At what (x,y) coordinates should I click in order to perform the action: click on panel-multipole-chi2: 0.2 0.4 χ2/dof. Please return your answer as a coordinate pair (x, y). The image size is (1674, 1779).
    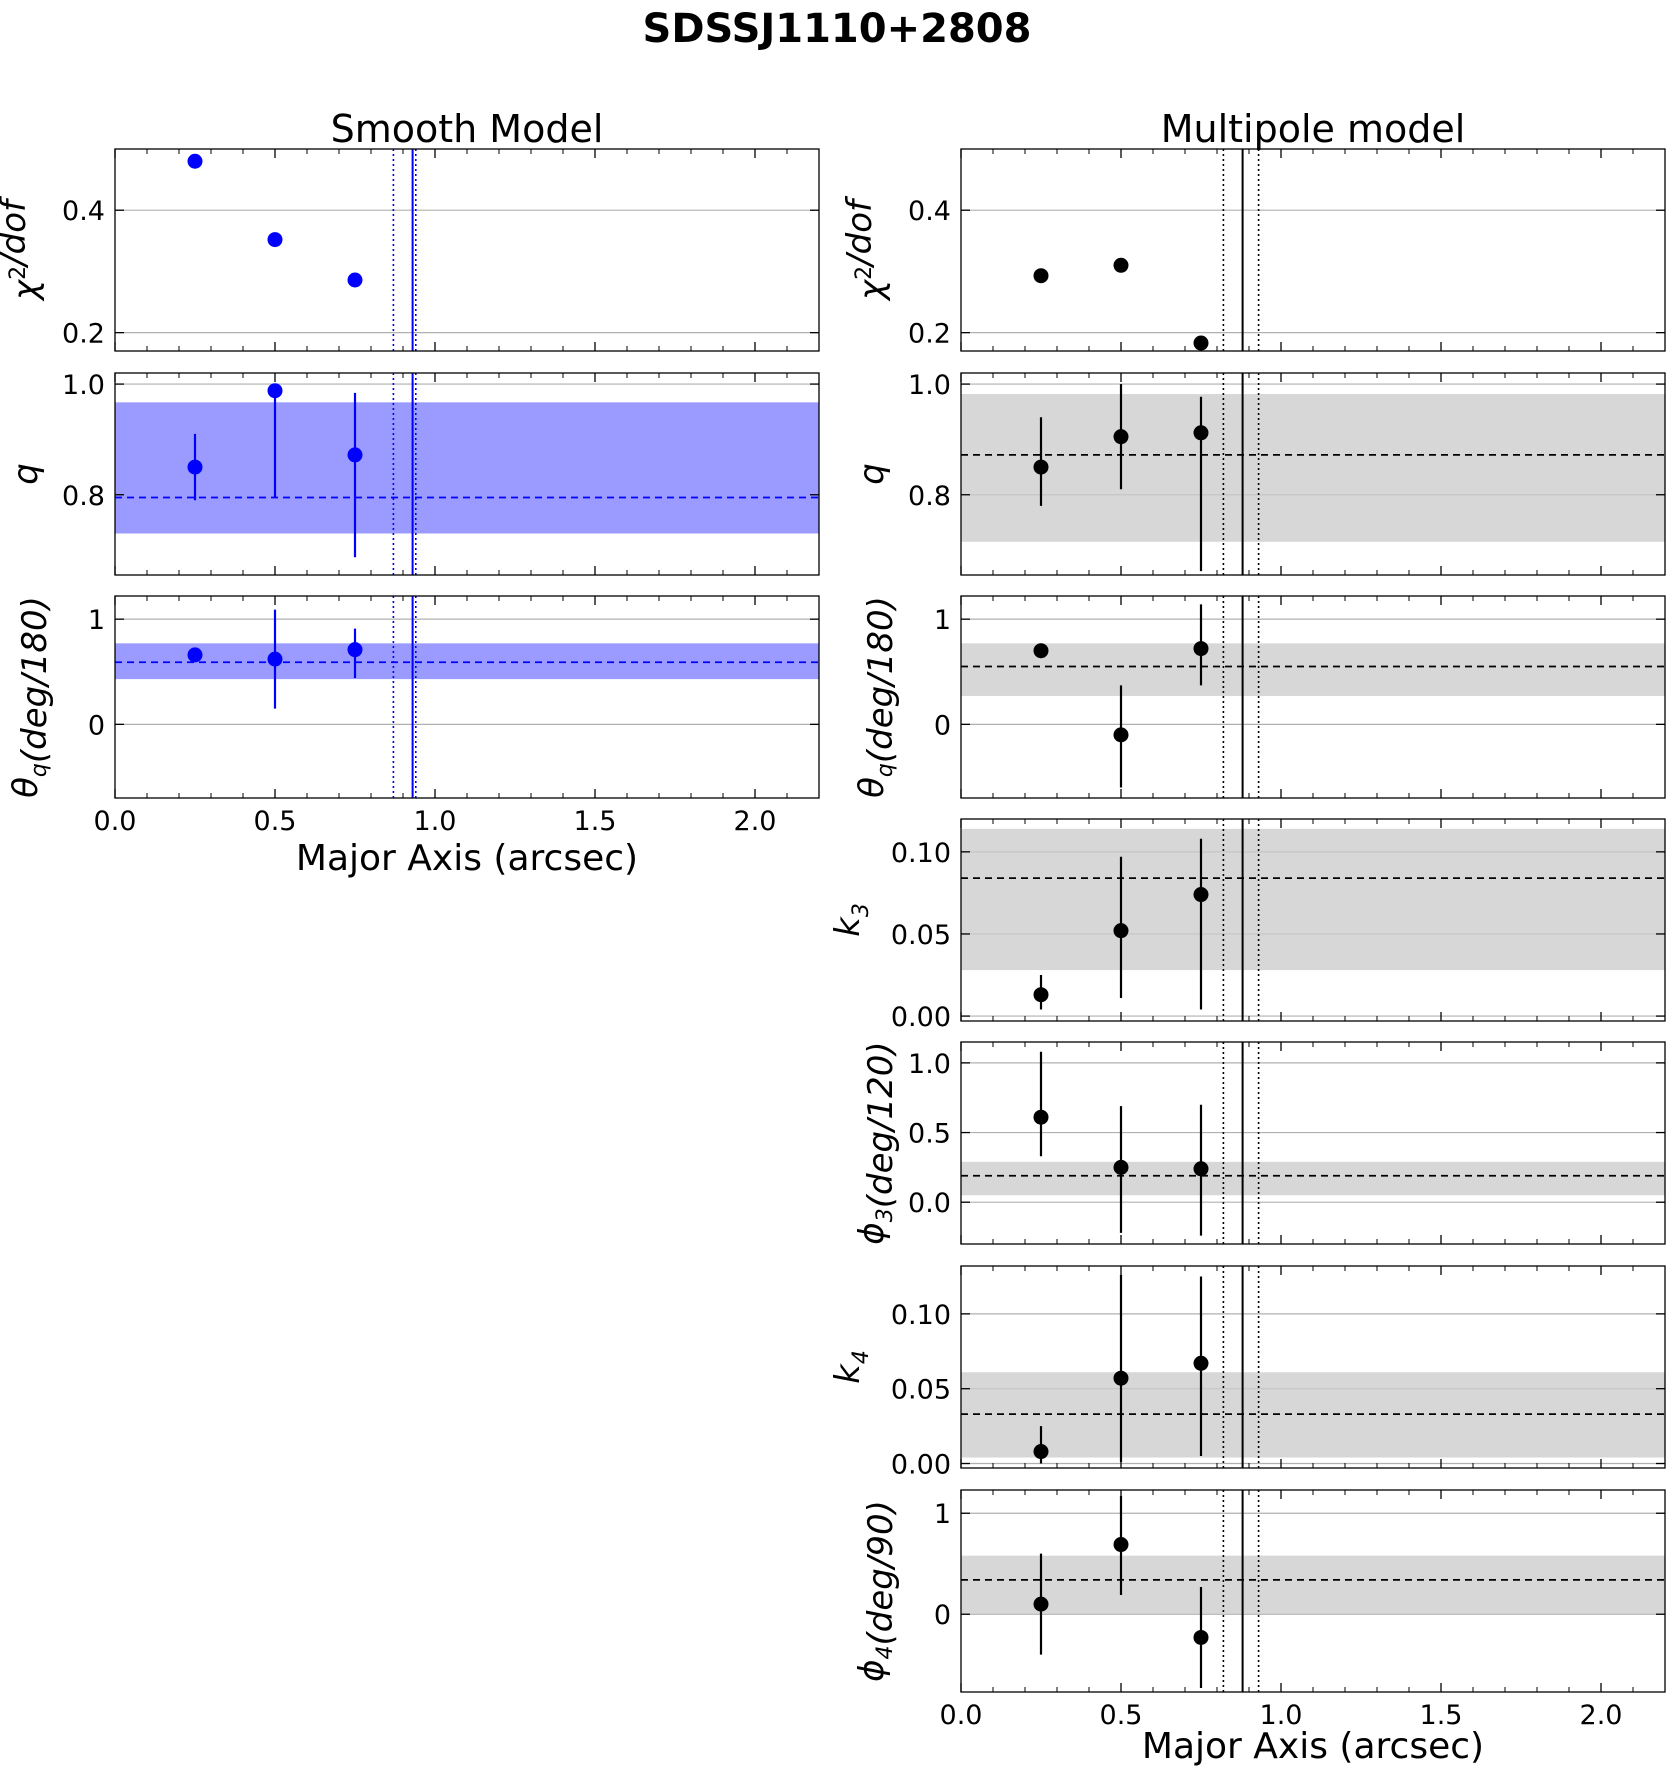
    Looking at the image, I should click on (1253, 250).